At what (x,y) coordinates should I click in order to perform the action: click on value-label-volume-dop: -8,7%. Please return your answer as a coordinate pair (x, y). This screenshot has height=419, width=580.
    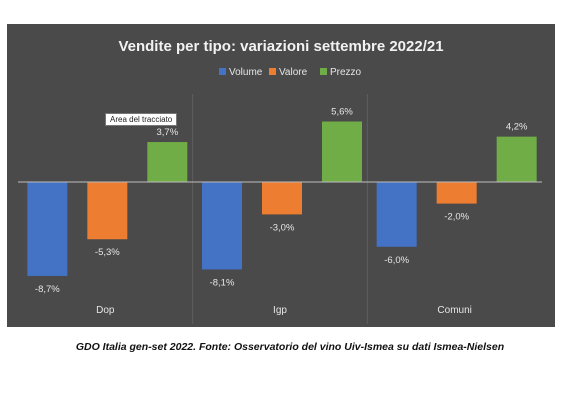
    Looking at the image, I should click on (47, 289).